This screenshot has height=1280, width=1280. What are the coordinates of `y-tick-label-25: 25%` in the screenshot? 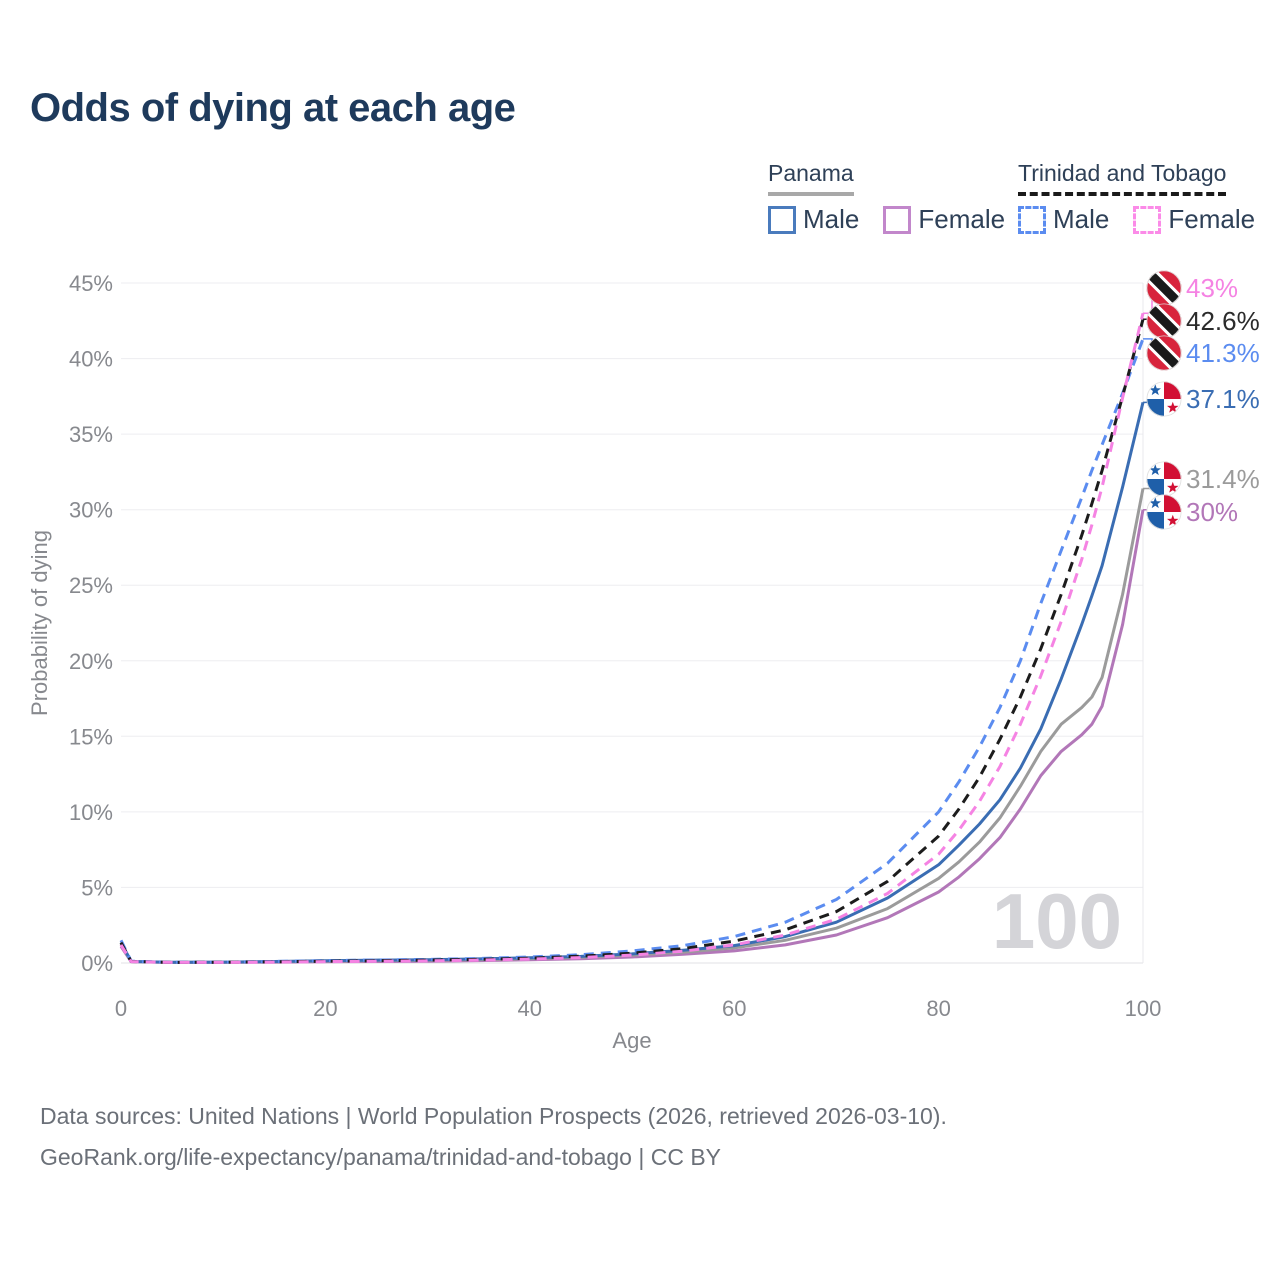 It's located at (91, 585).